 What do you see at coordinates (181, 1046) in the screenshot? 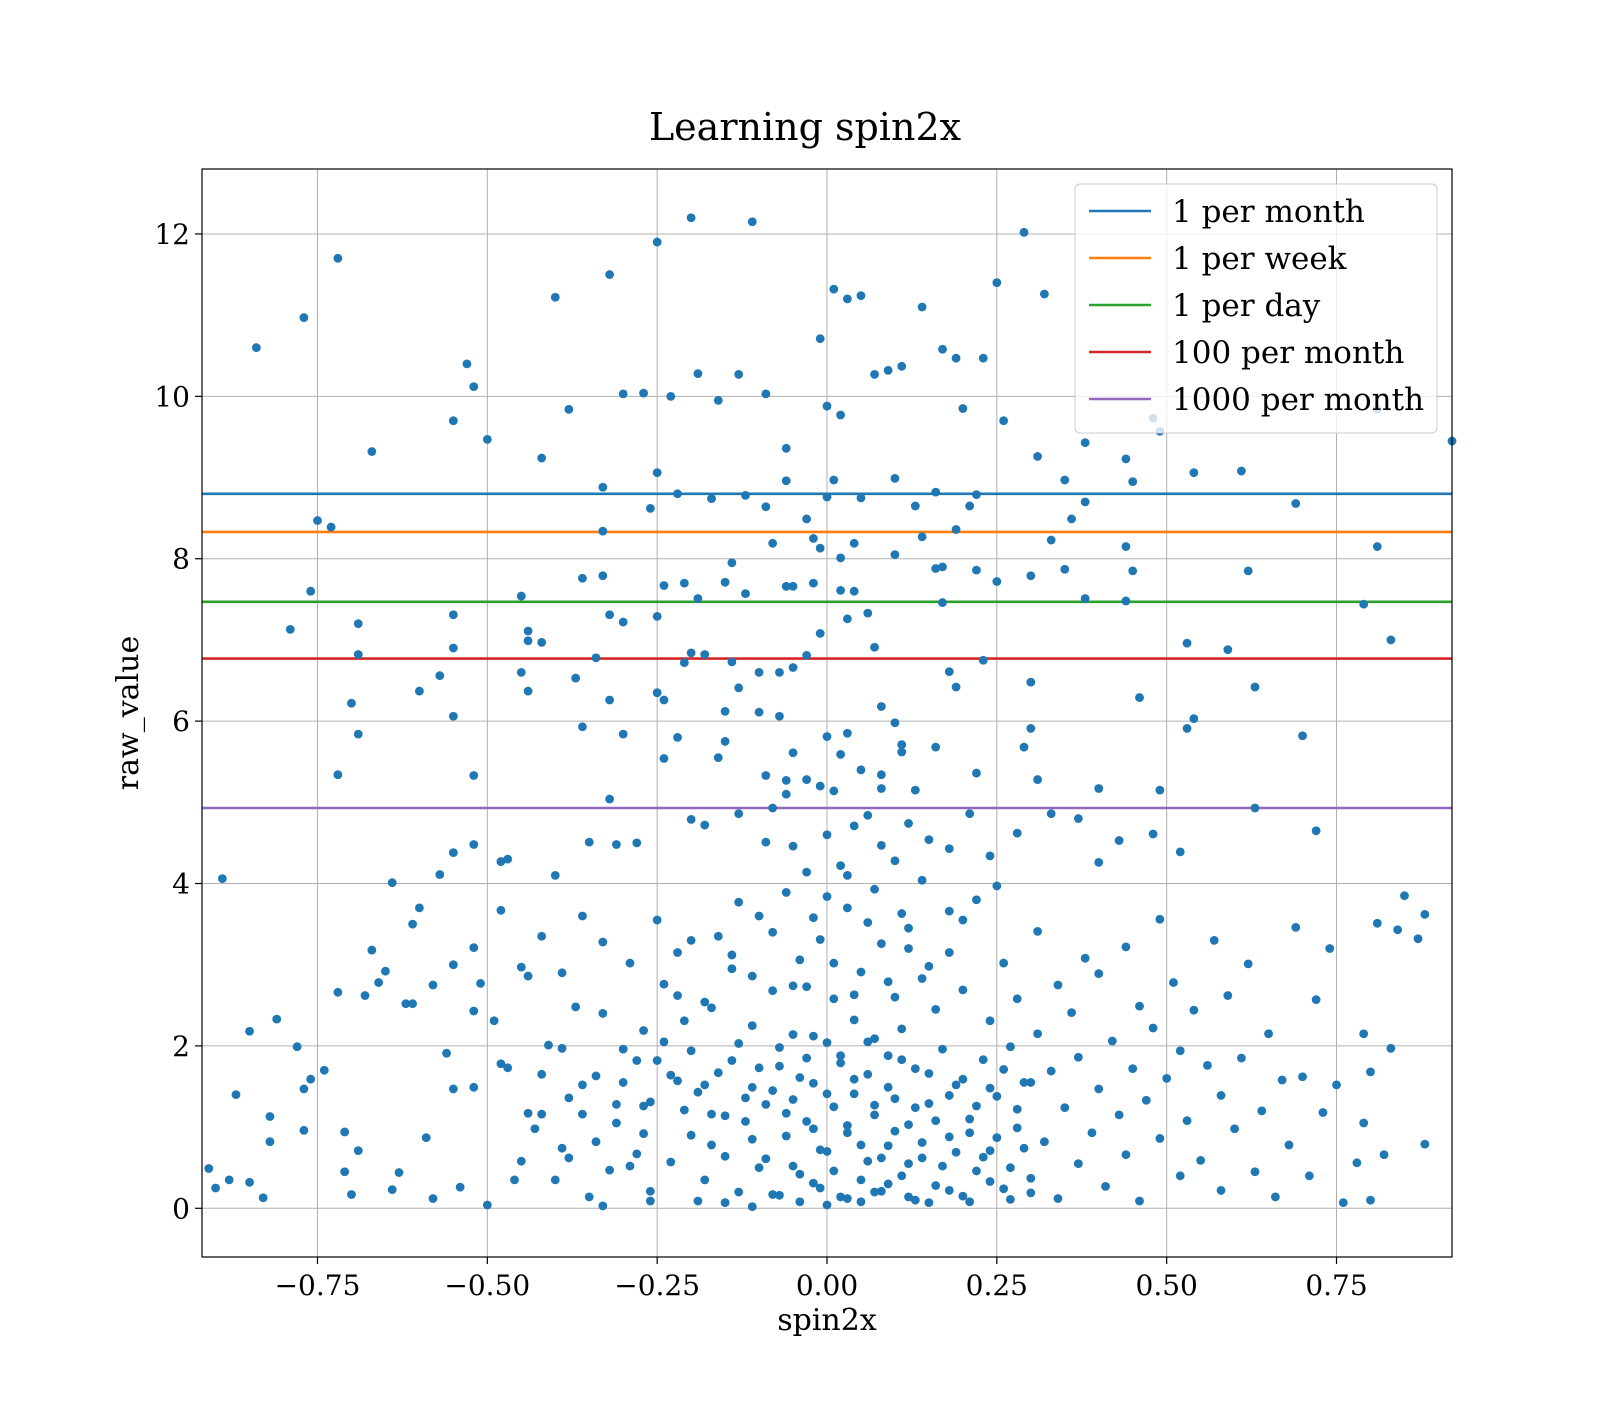
I see `y-tick-label: 2` at bounding box center [181, 1046].